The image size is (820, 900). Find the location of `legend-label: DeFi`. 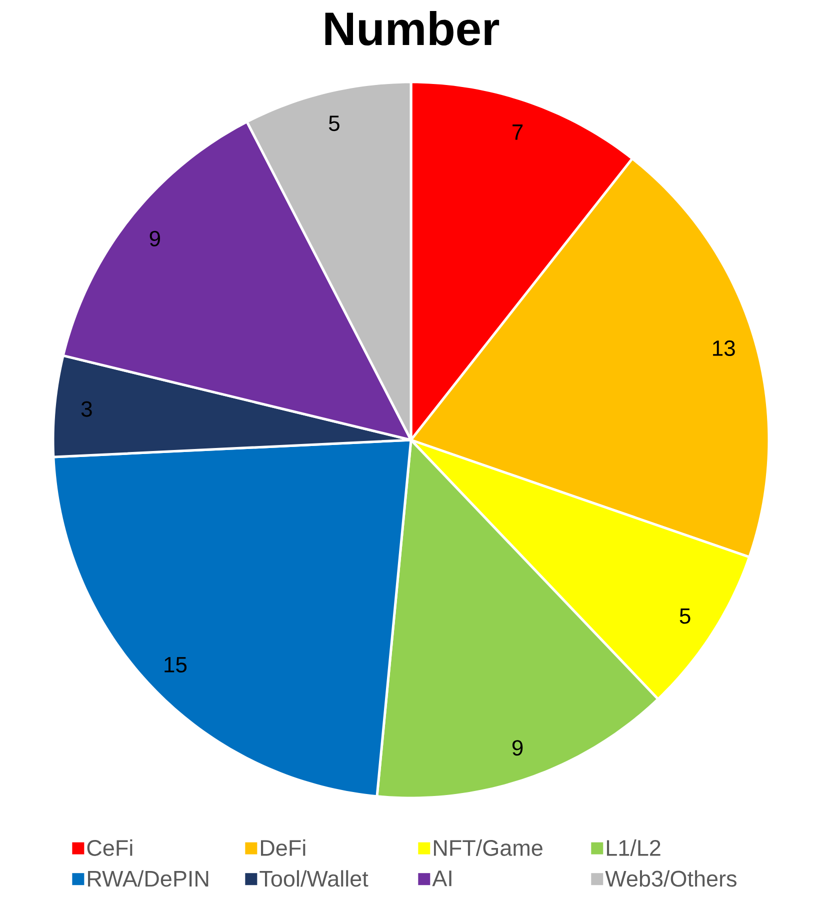

legend-label: DeFi is located at coordinates (283, 847).